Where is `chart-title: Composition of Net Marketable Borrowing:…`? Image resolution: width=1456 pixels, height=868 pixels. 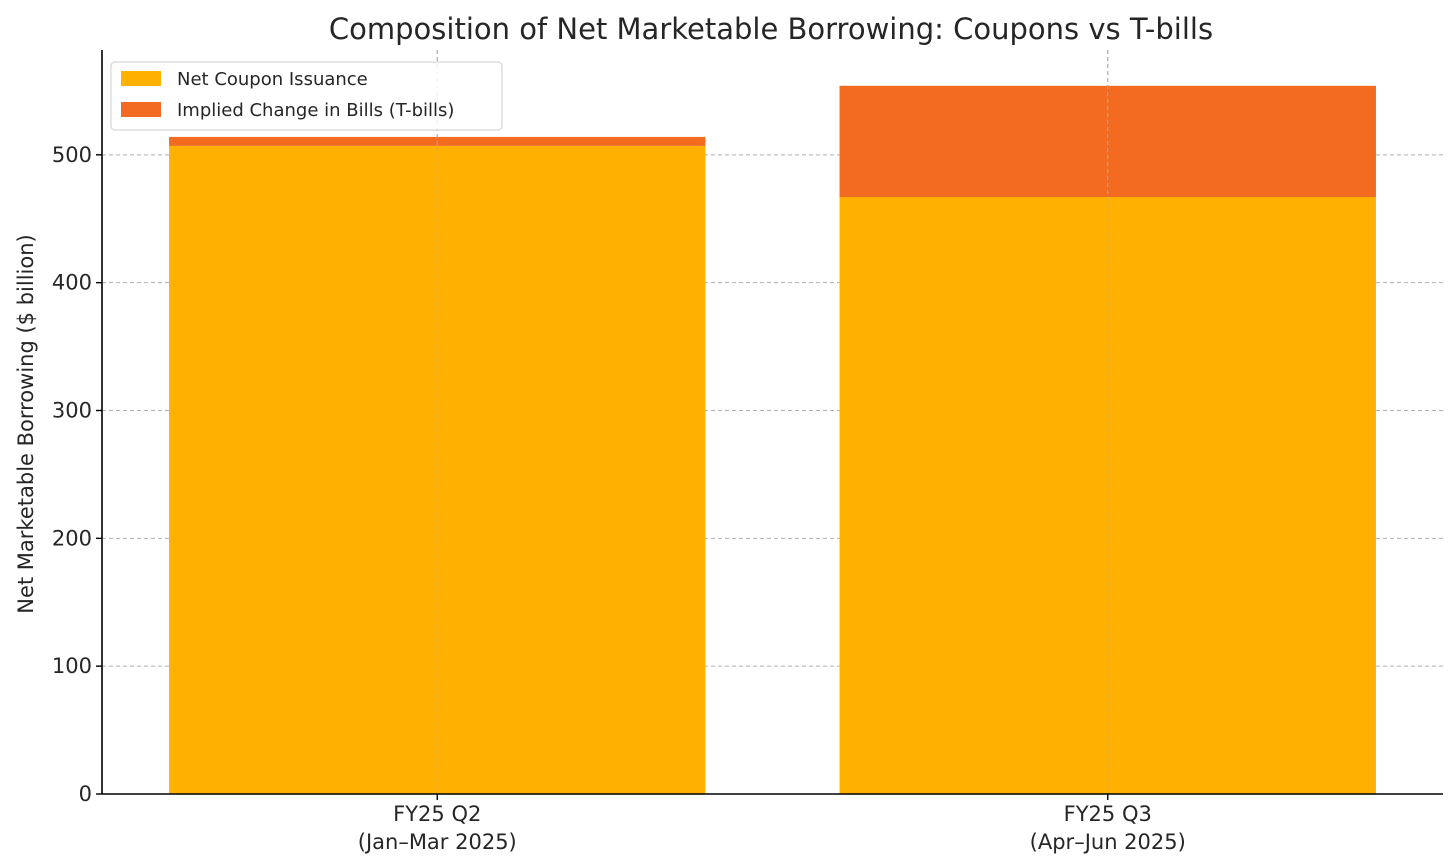 chart-title: Composition of Net Marketable Borrowing:… is located at coordinates (771, 29).